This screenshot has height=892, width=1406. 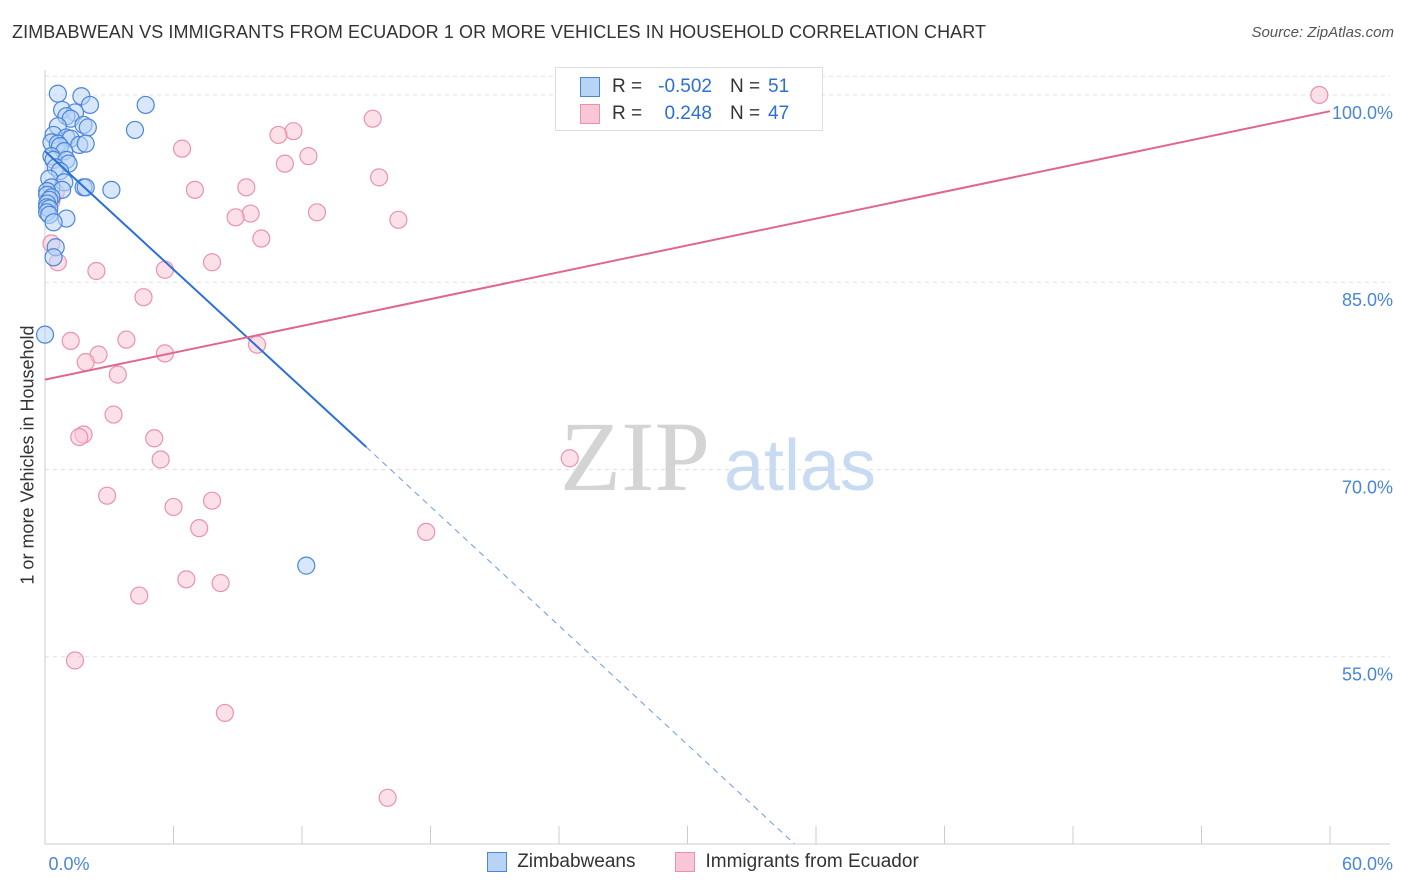 What do you see at coordinates (685, 862) in the screenshot?
I see `legend-swatch-ecuador` at bounding box center [685, 862].